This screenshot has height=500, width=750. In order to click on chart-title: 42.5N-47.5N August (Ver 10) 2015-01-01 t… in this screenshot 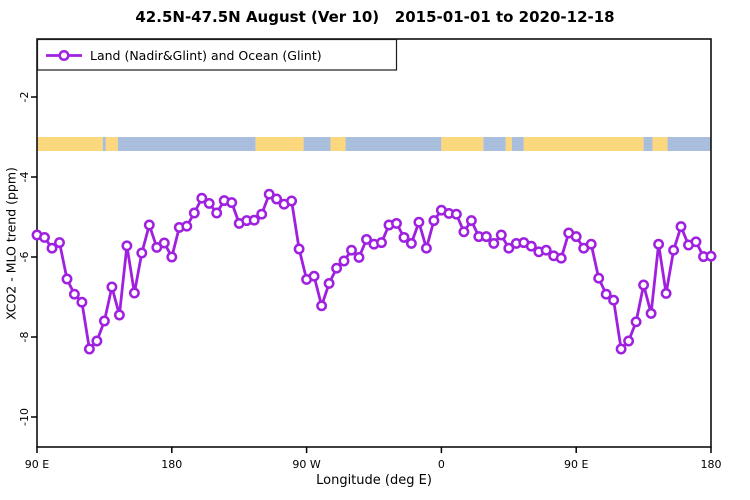, I will do `click(375, 17)`.